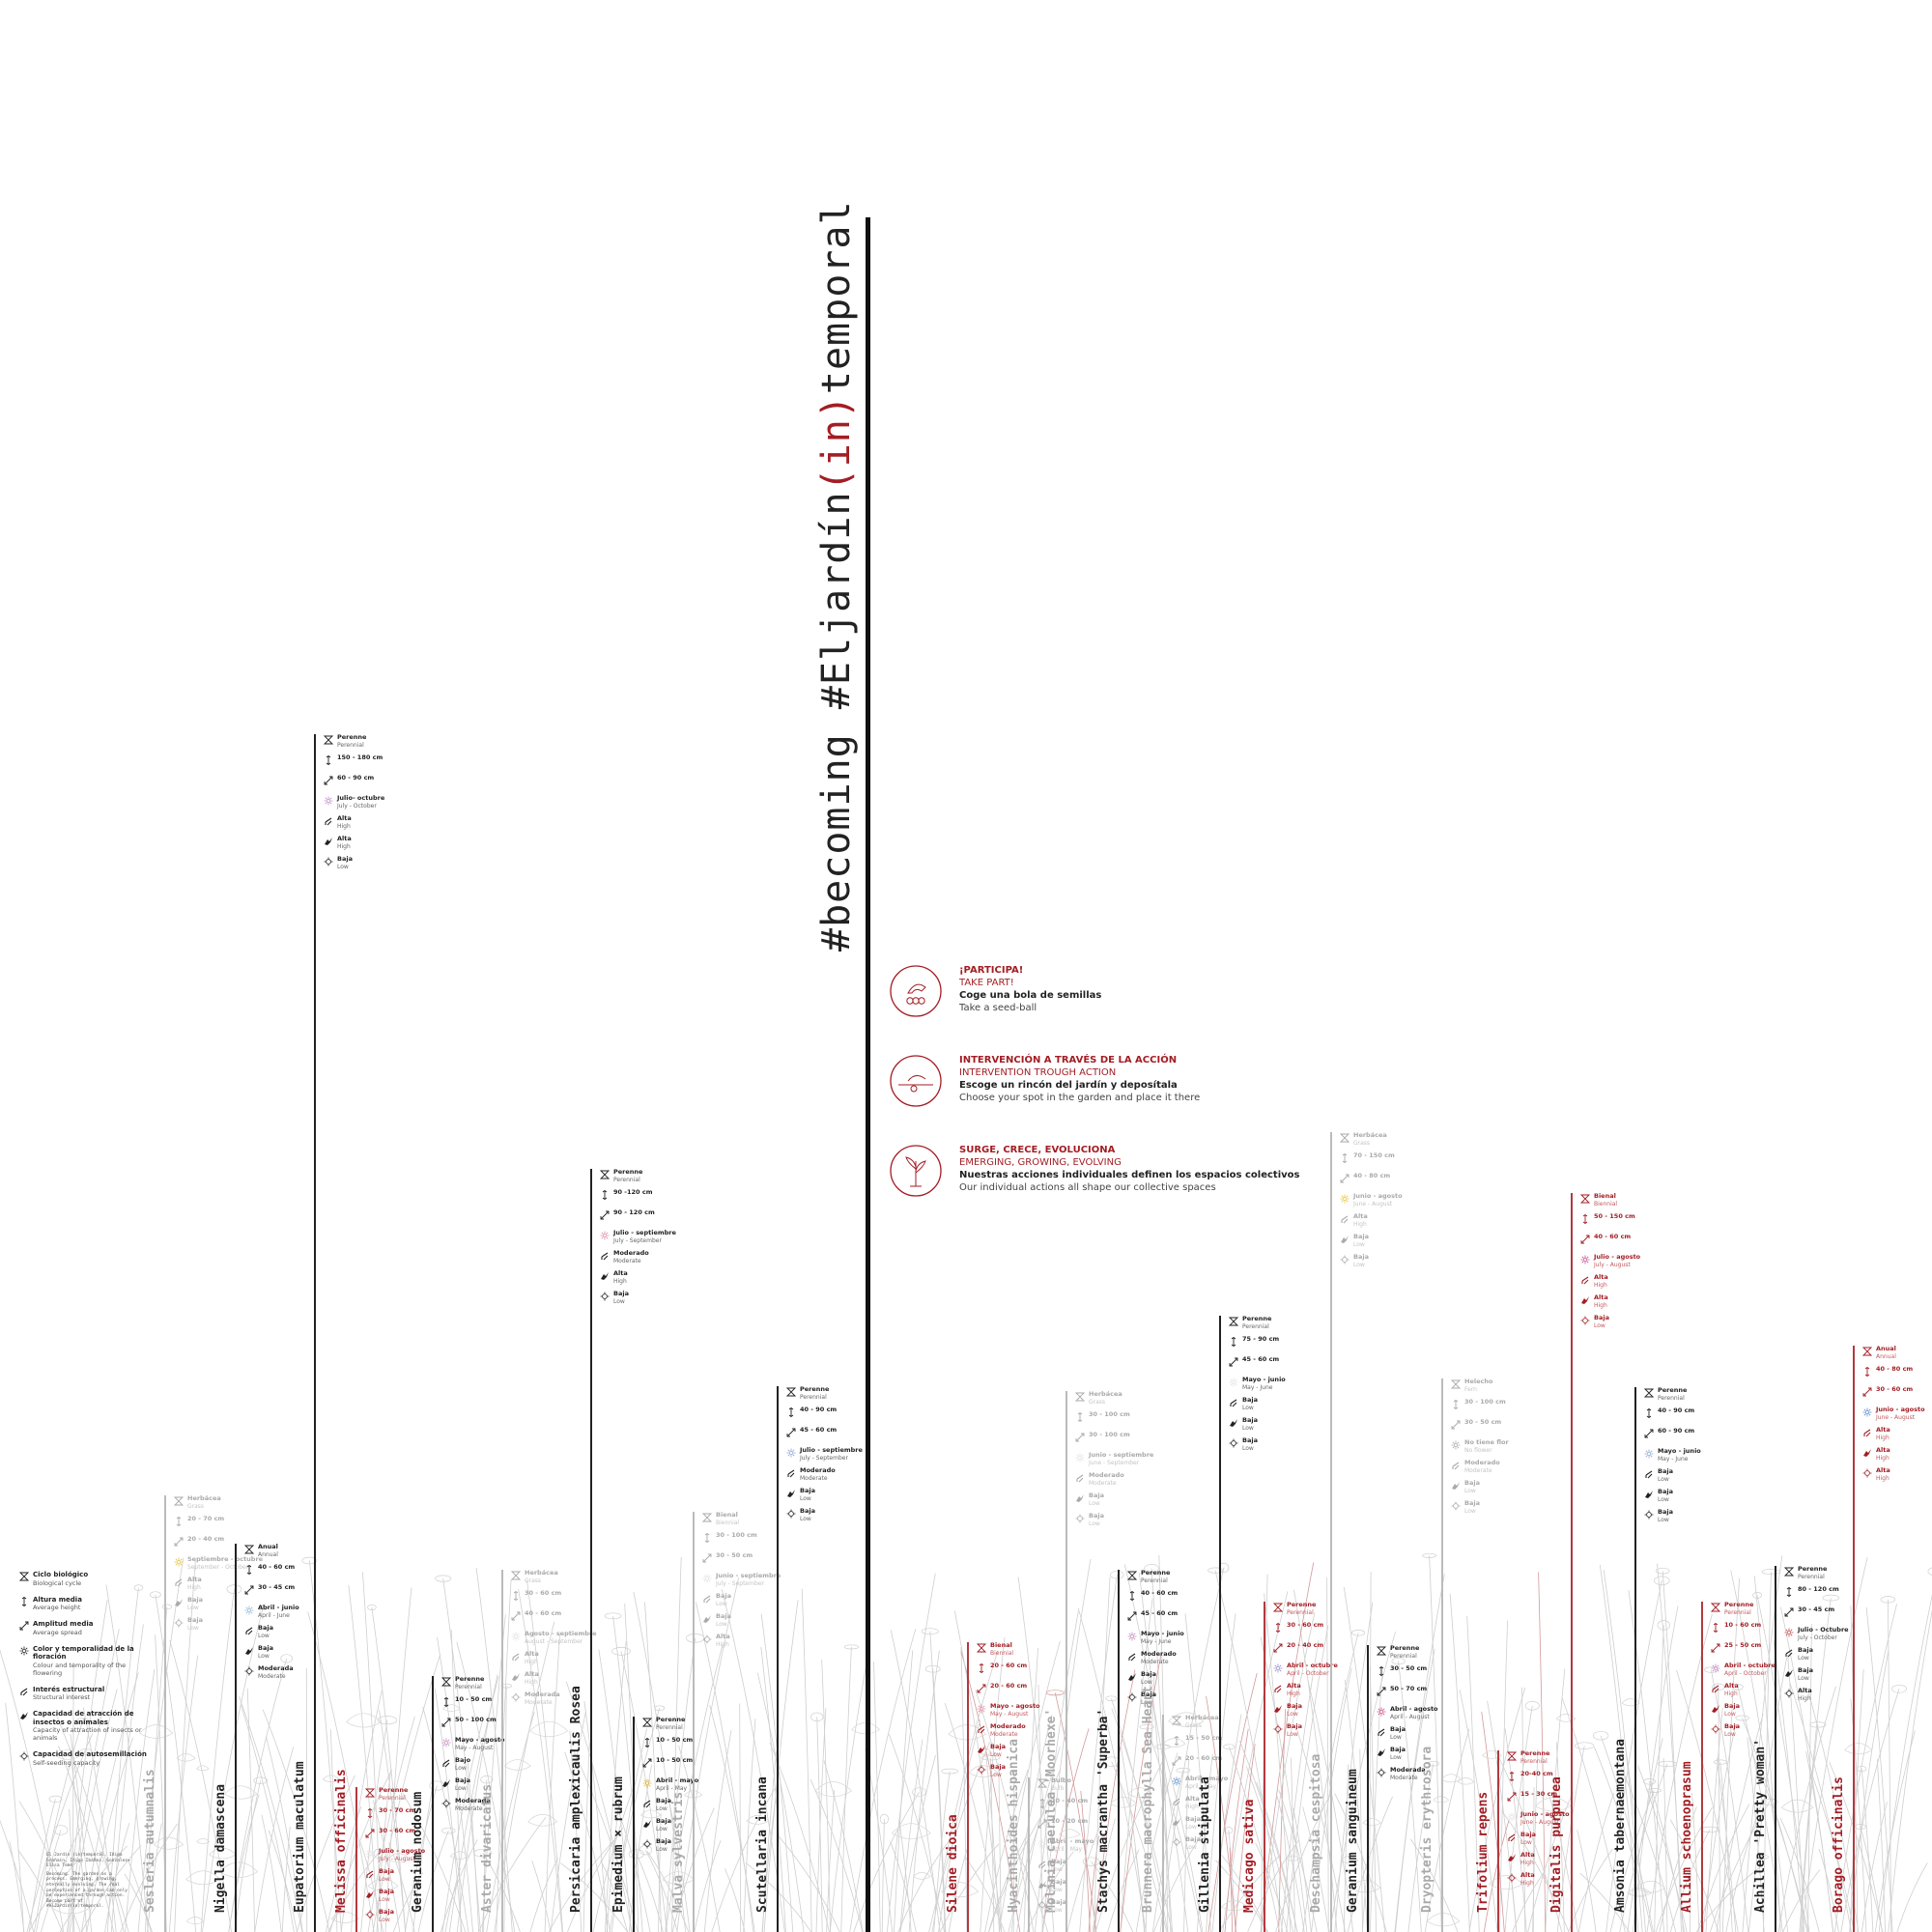  I want to click on plant-attribute: Moderada Moderate, so click(1425, 1776).